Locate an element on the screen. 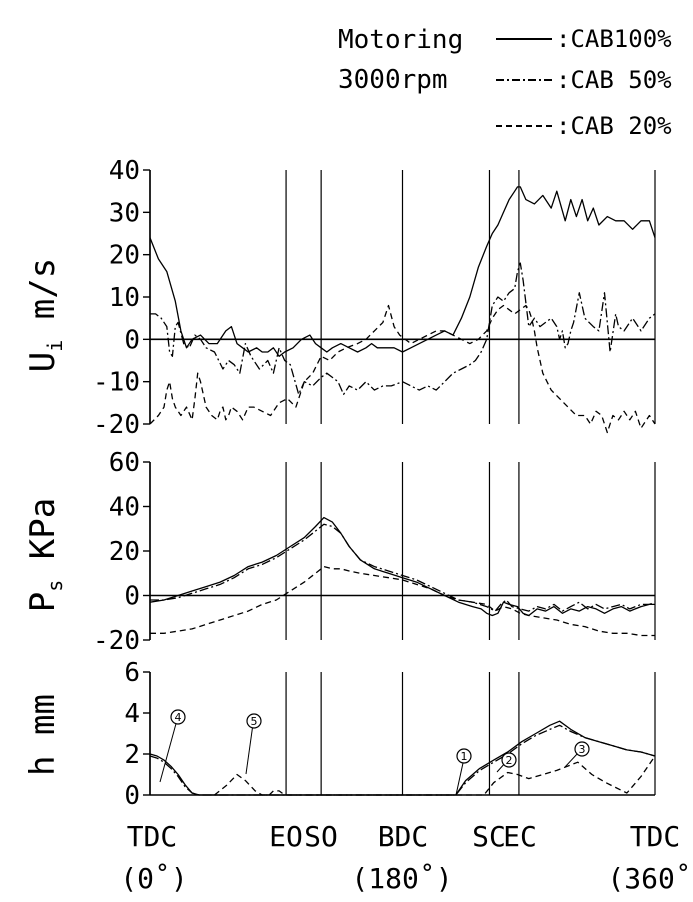 The image size is (693, 902). marker-4-circle is located at coordinates (178, 717).